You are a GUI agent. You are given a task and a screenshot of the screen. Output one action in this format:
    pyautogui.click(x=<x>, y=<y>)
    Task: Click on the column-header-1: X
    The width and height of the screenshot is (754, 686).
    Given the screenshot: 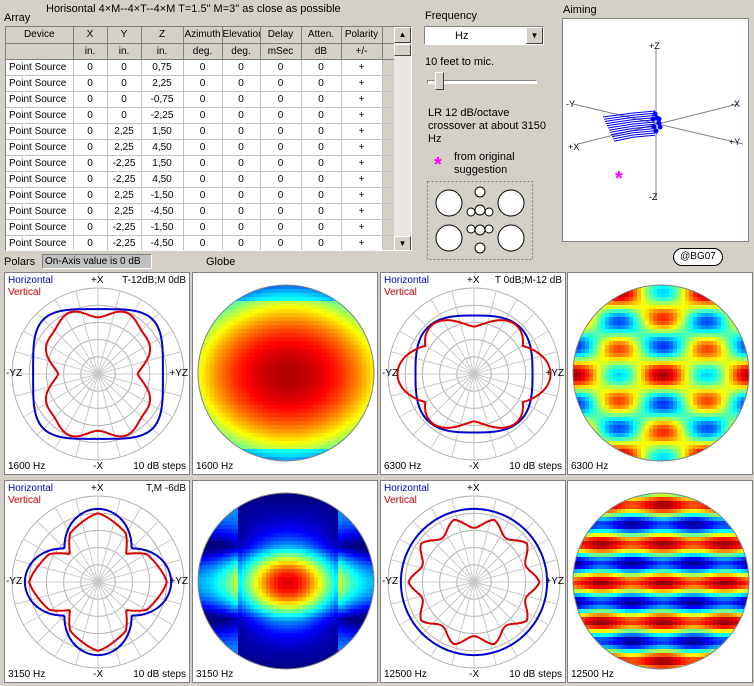 What is the action you would take?
    pyautogui.click(x=90, y=35)
    